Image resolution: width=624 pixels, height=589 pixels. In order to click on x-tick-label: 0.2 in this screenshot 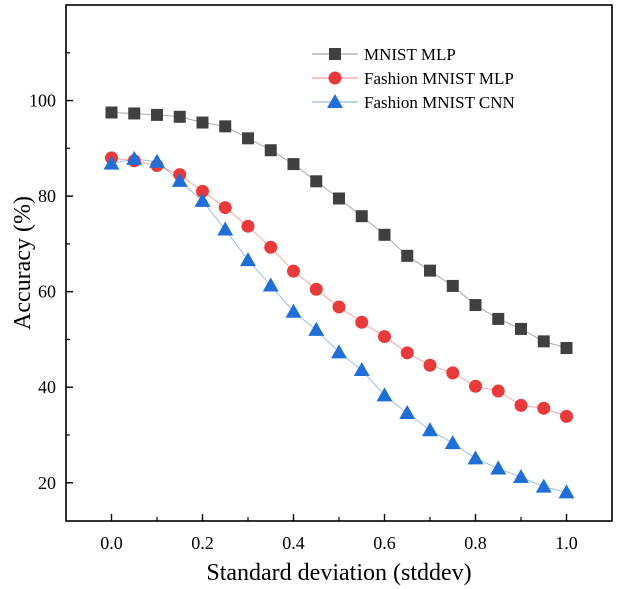, I will do `click(202, 543)`.